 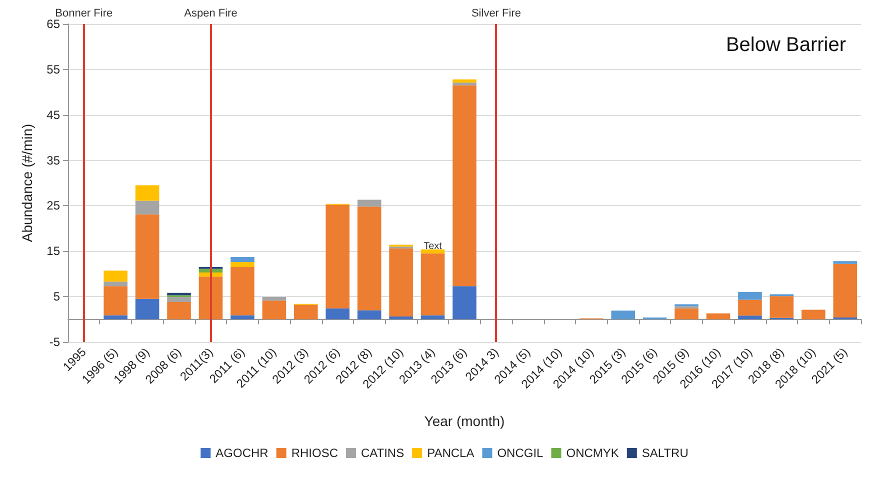 I want to click on ref-line-label: Silver Fire, so click(x=496, y=14).